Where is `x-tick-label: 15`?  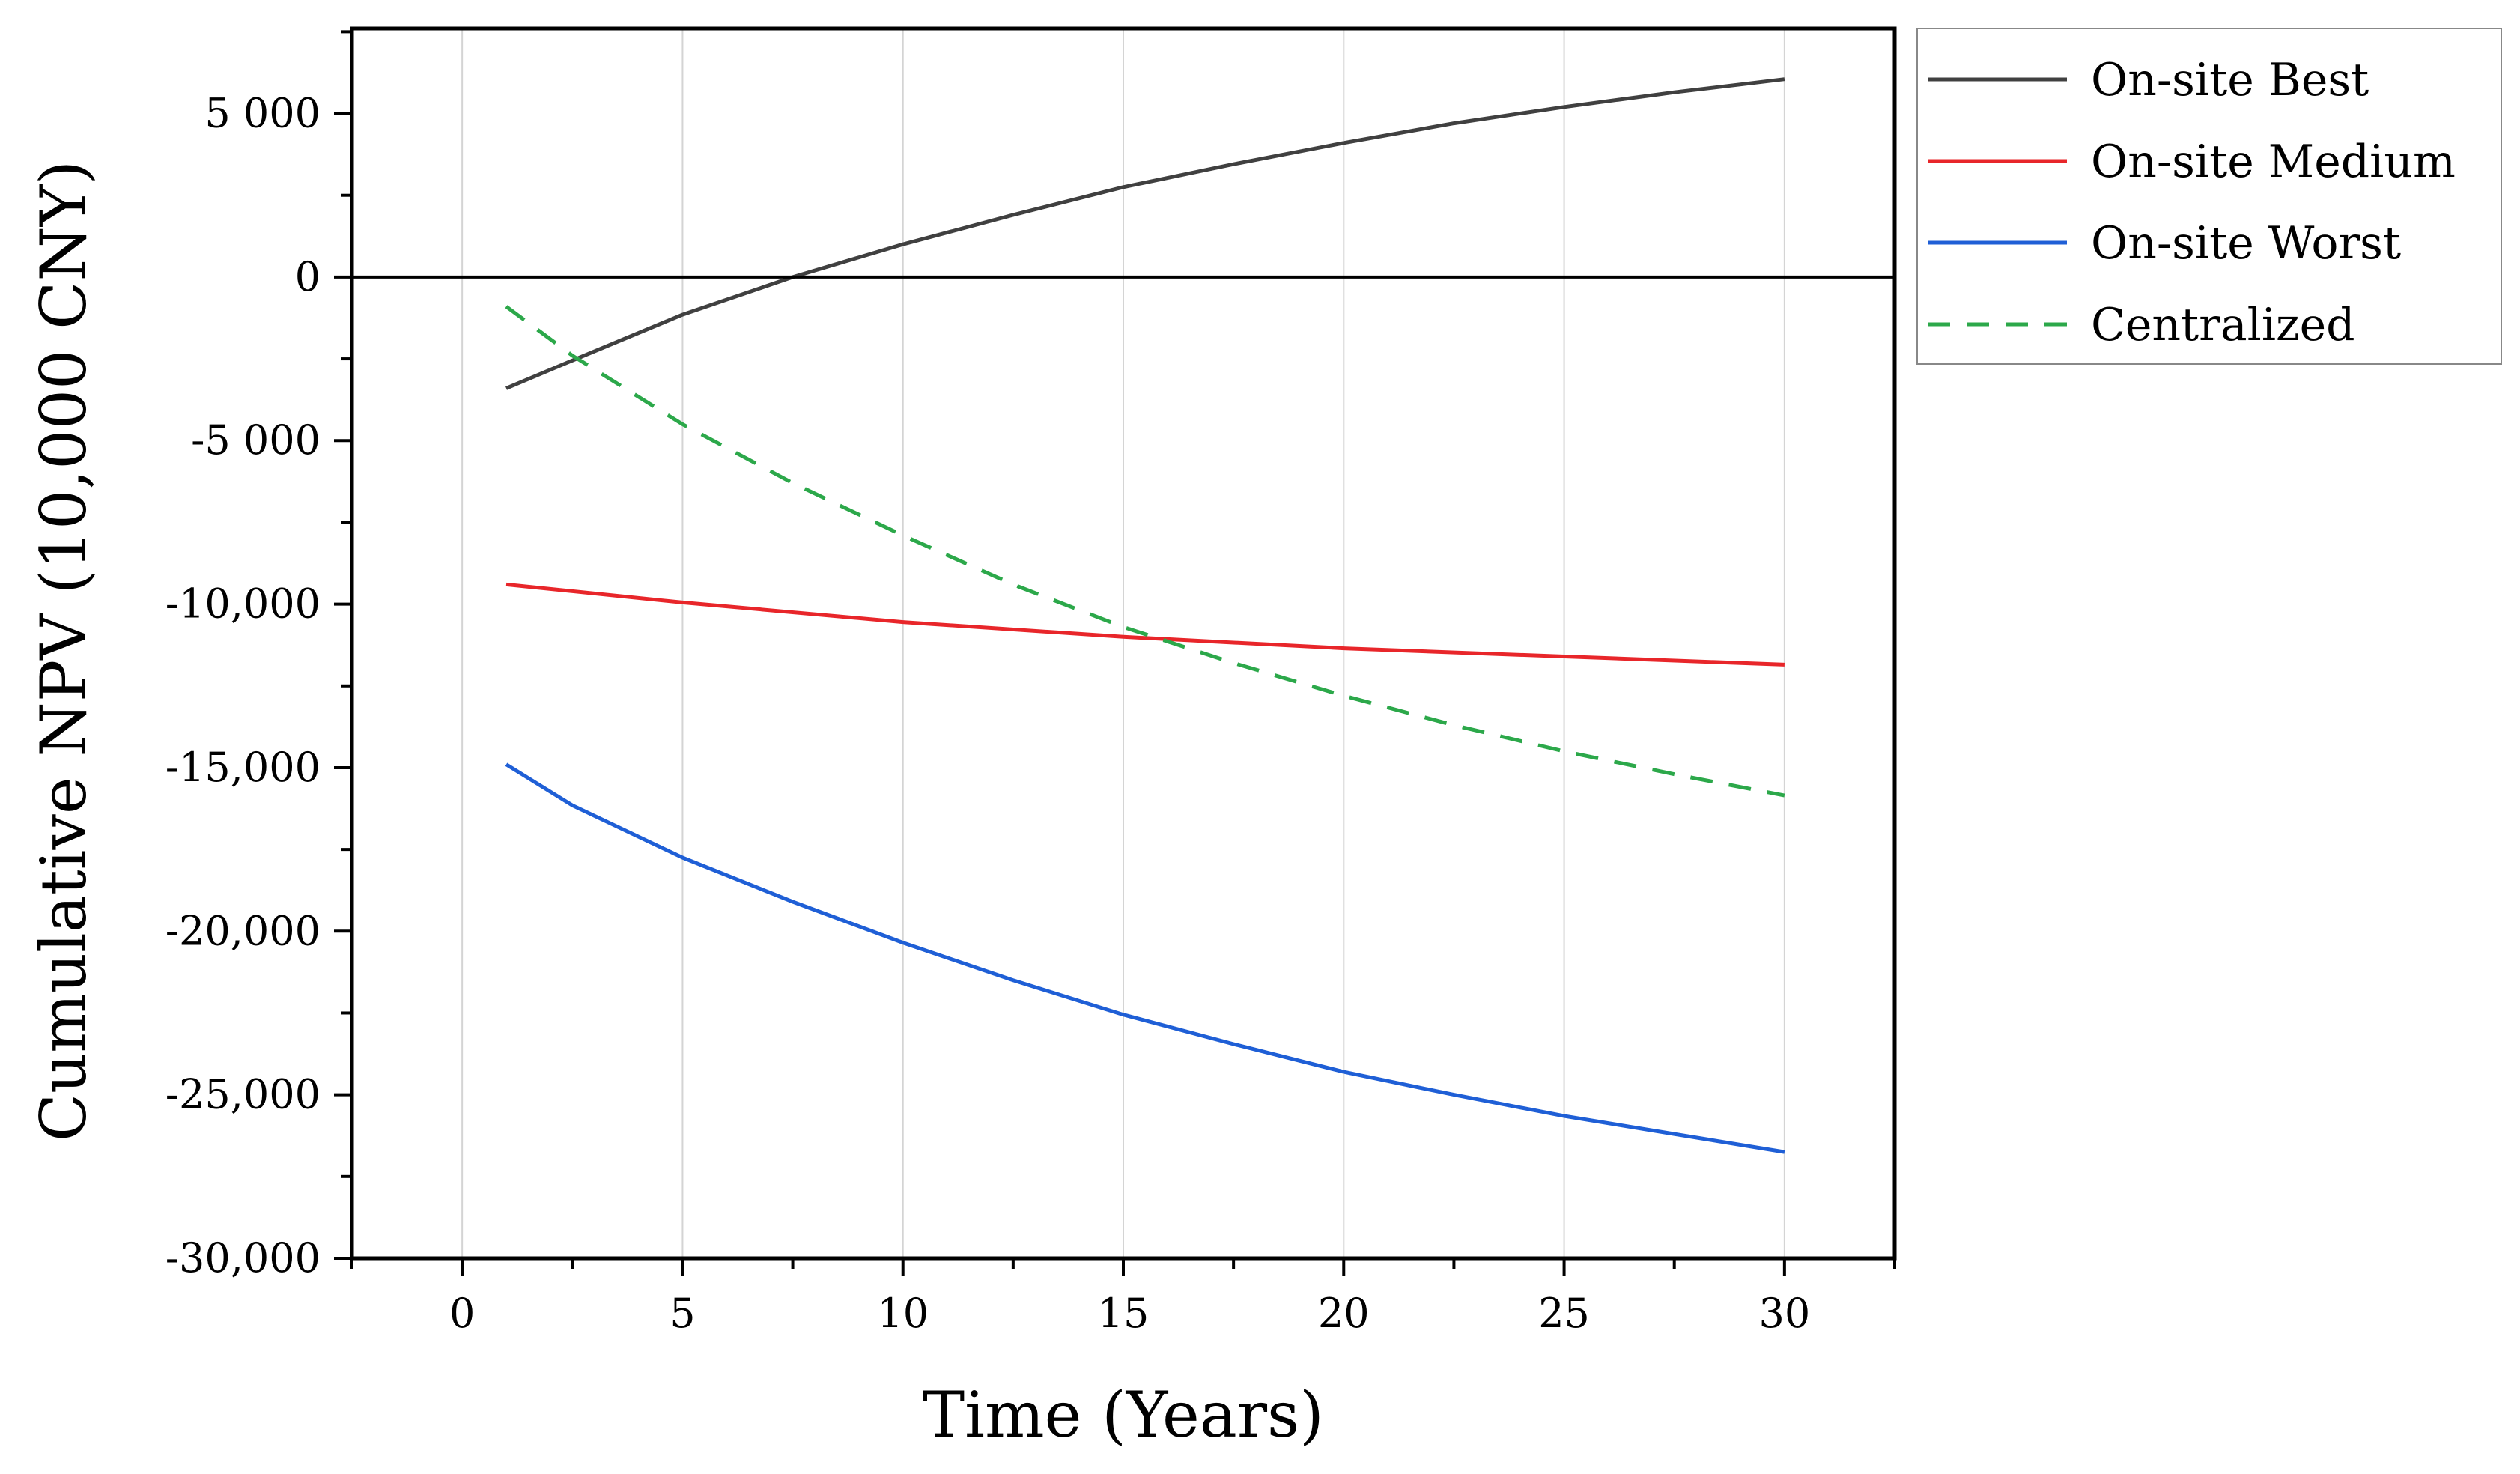 x-tick-label: 15 is located at coordinates (1124, 1313).